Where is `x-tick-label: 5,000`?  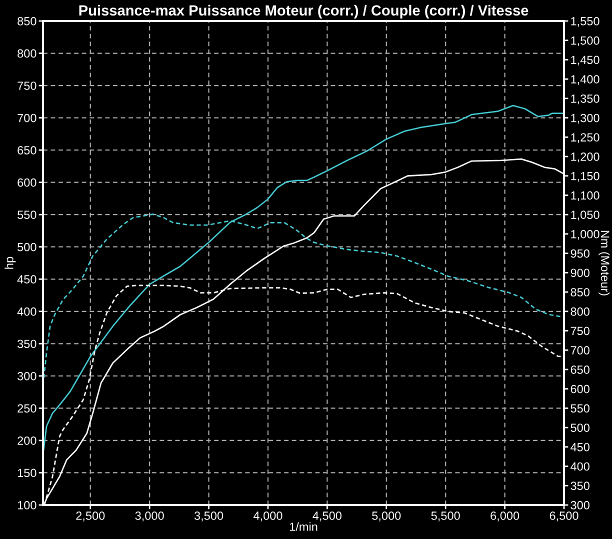 x-tick-label: 5,000 is located at coordinates (386, 517).